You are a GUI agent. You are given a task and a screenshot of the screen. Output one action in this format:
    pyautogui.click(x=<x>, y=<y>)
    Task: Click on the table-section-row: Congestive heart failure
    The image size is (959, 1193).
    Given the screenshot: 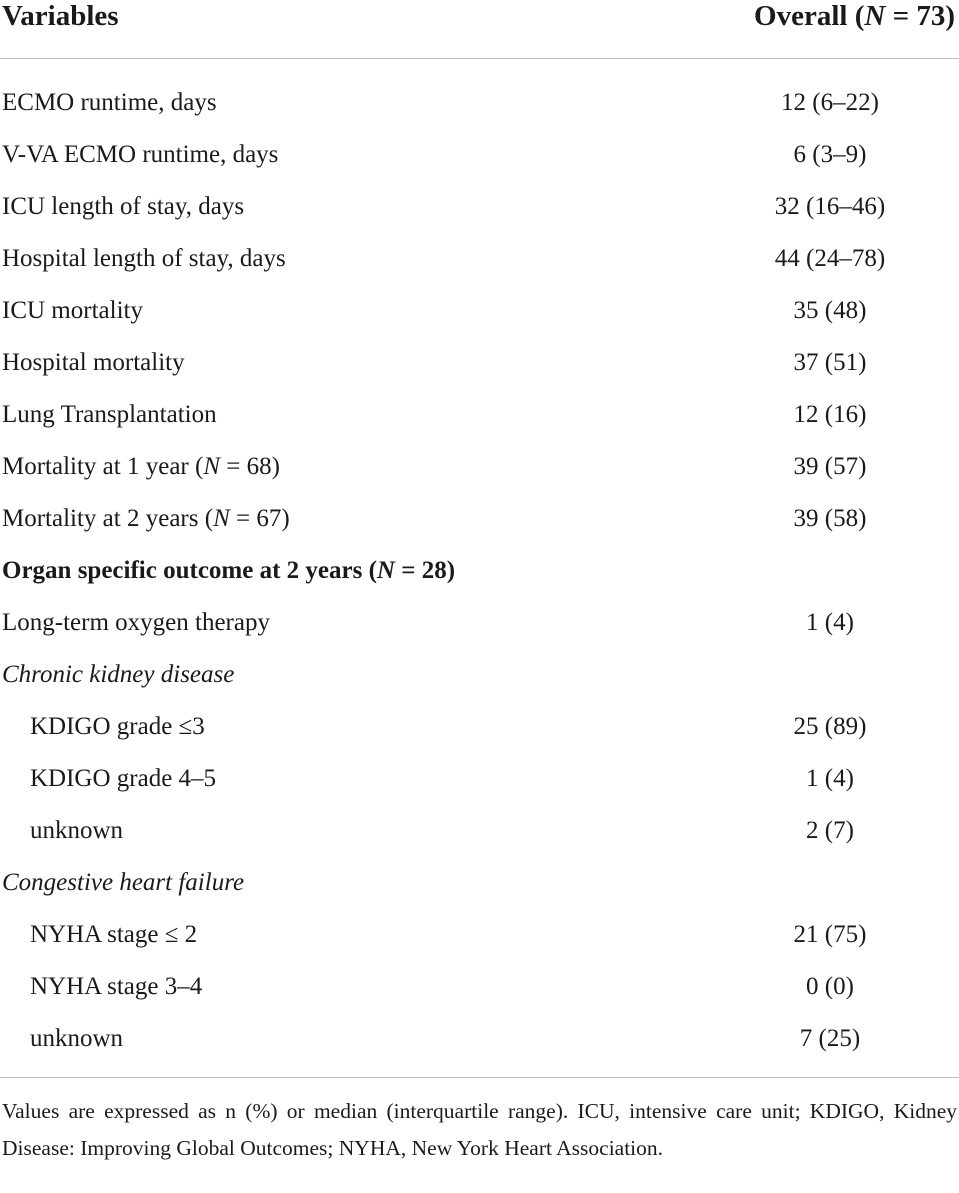 What is the action you would take?
    pyautogui.click(x=479, y=883)
    